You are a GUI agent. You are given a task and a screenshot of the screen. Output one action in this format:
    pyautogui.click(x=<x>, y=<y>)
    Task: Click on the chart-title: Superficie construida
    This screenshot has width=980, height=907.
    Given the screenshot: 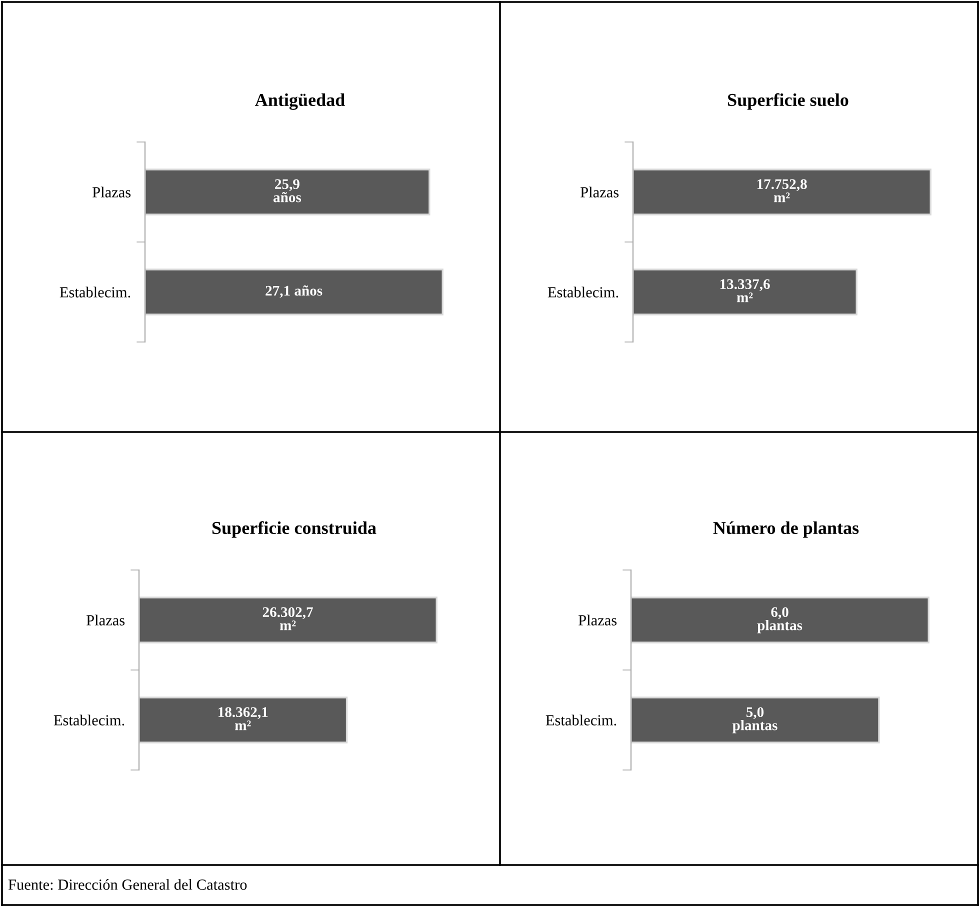 What is the action you would take?
    pyautogui.click(x=294, y=529)
    